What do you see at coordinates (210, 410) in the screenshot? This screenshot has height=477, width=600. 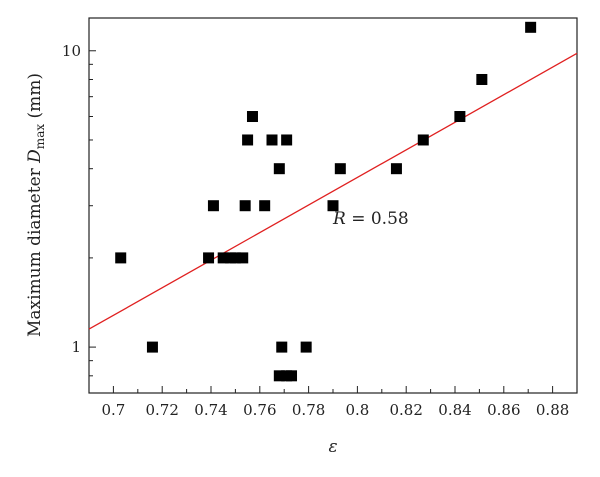 I see `x-tick-label: 0.74` at bounding box center [210, 410].